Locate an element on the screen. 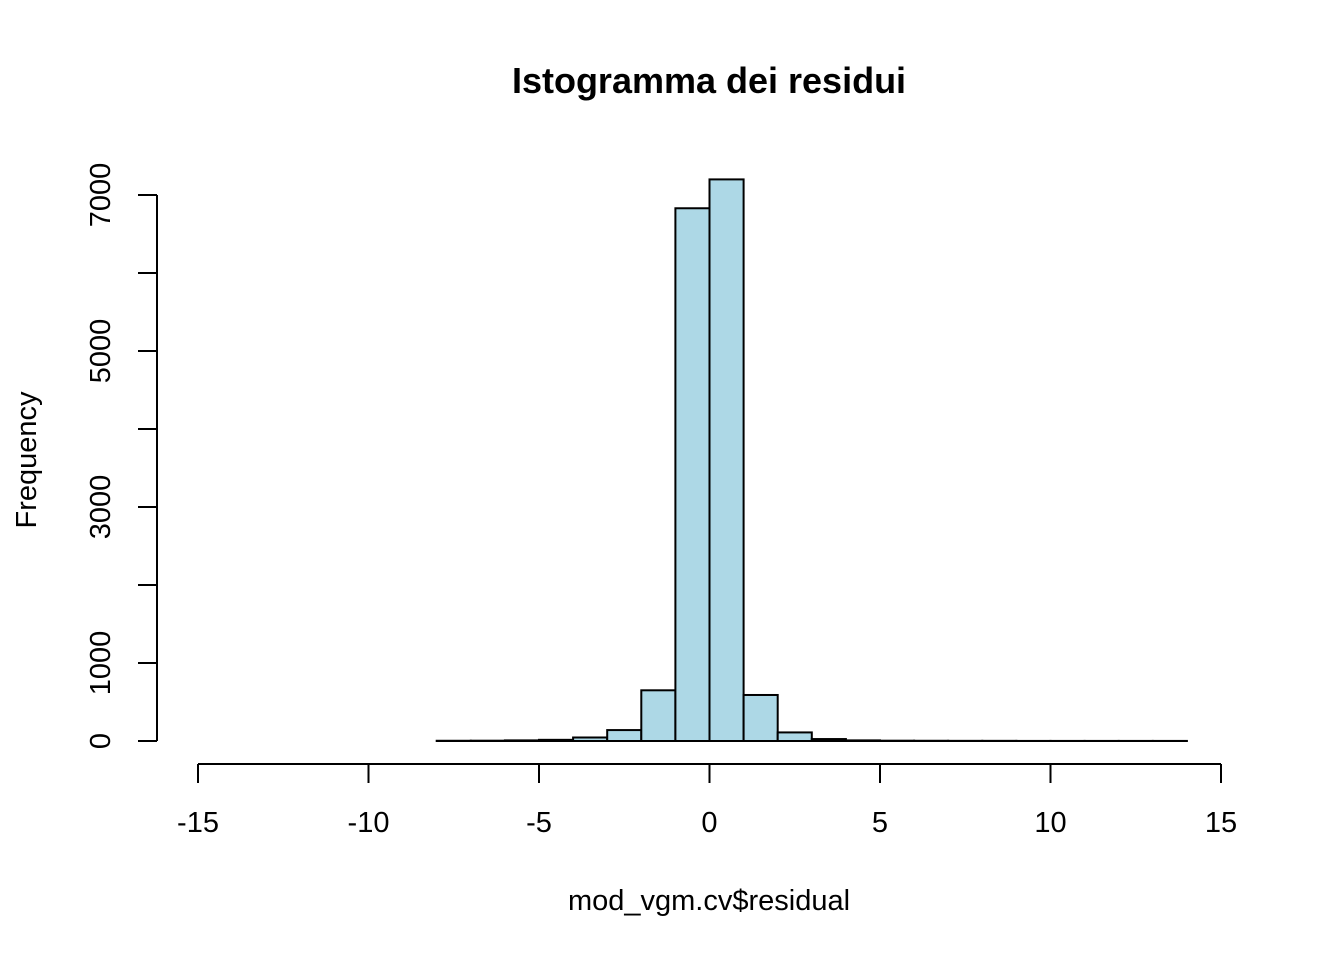  y-tick-label: 3000 is located at coordinates (101, 507).